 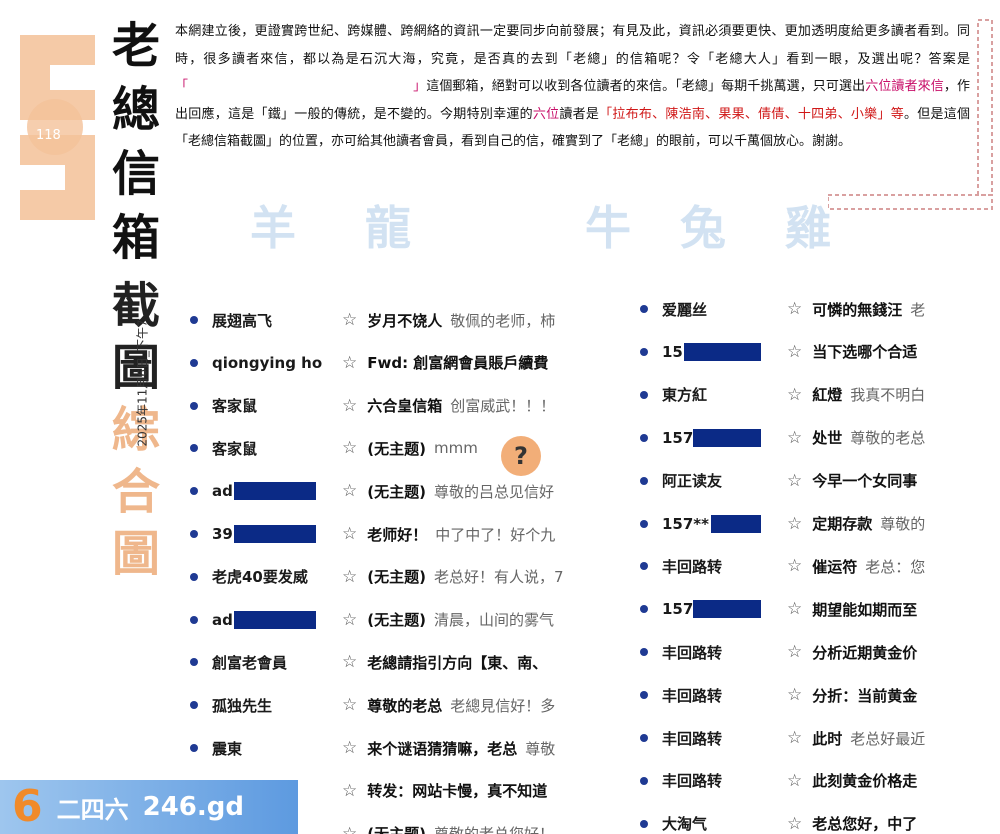 What do you see at coordinates (495, 534) in the screenshot?
I see `preview: 中了中了！好个九` at bounding box center [495, 534].